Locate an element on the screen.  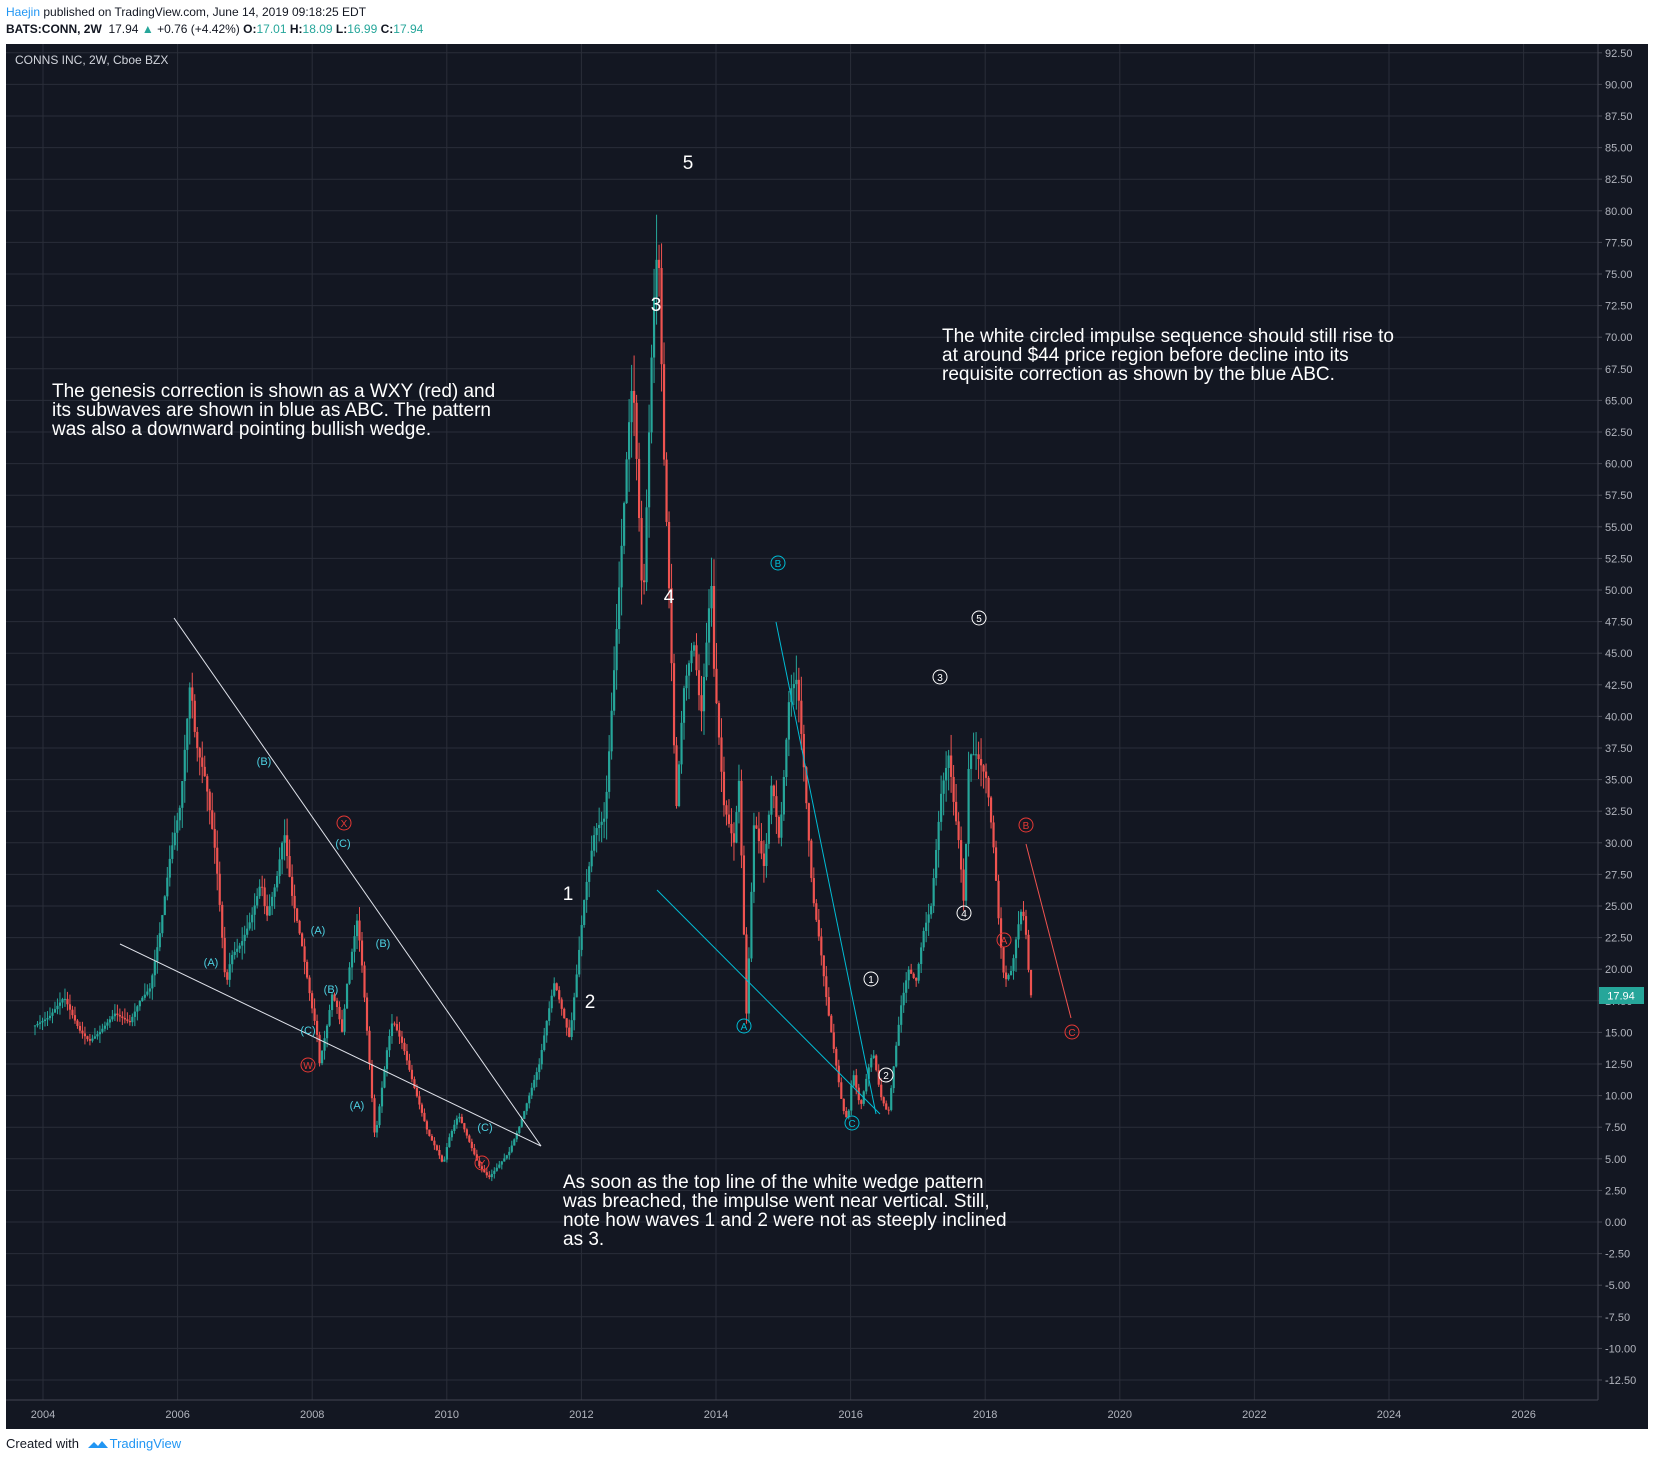
y-tick-label: 82.50 is located at coordinates (1619, 180).